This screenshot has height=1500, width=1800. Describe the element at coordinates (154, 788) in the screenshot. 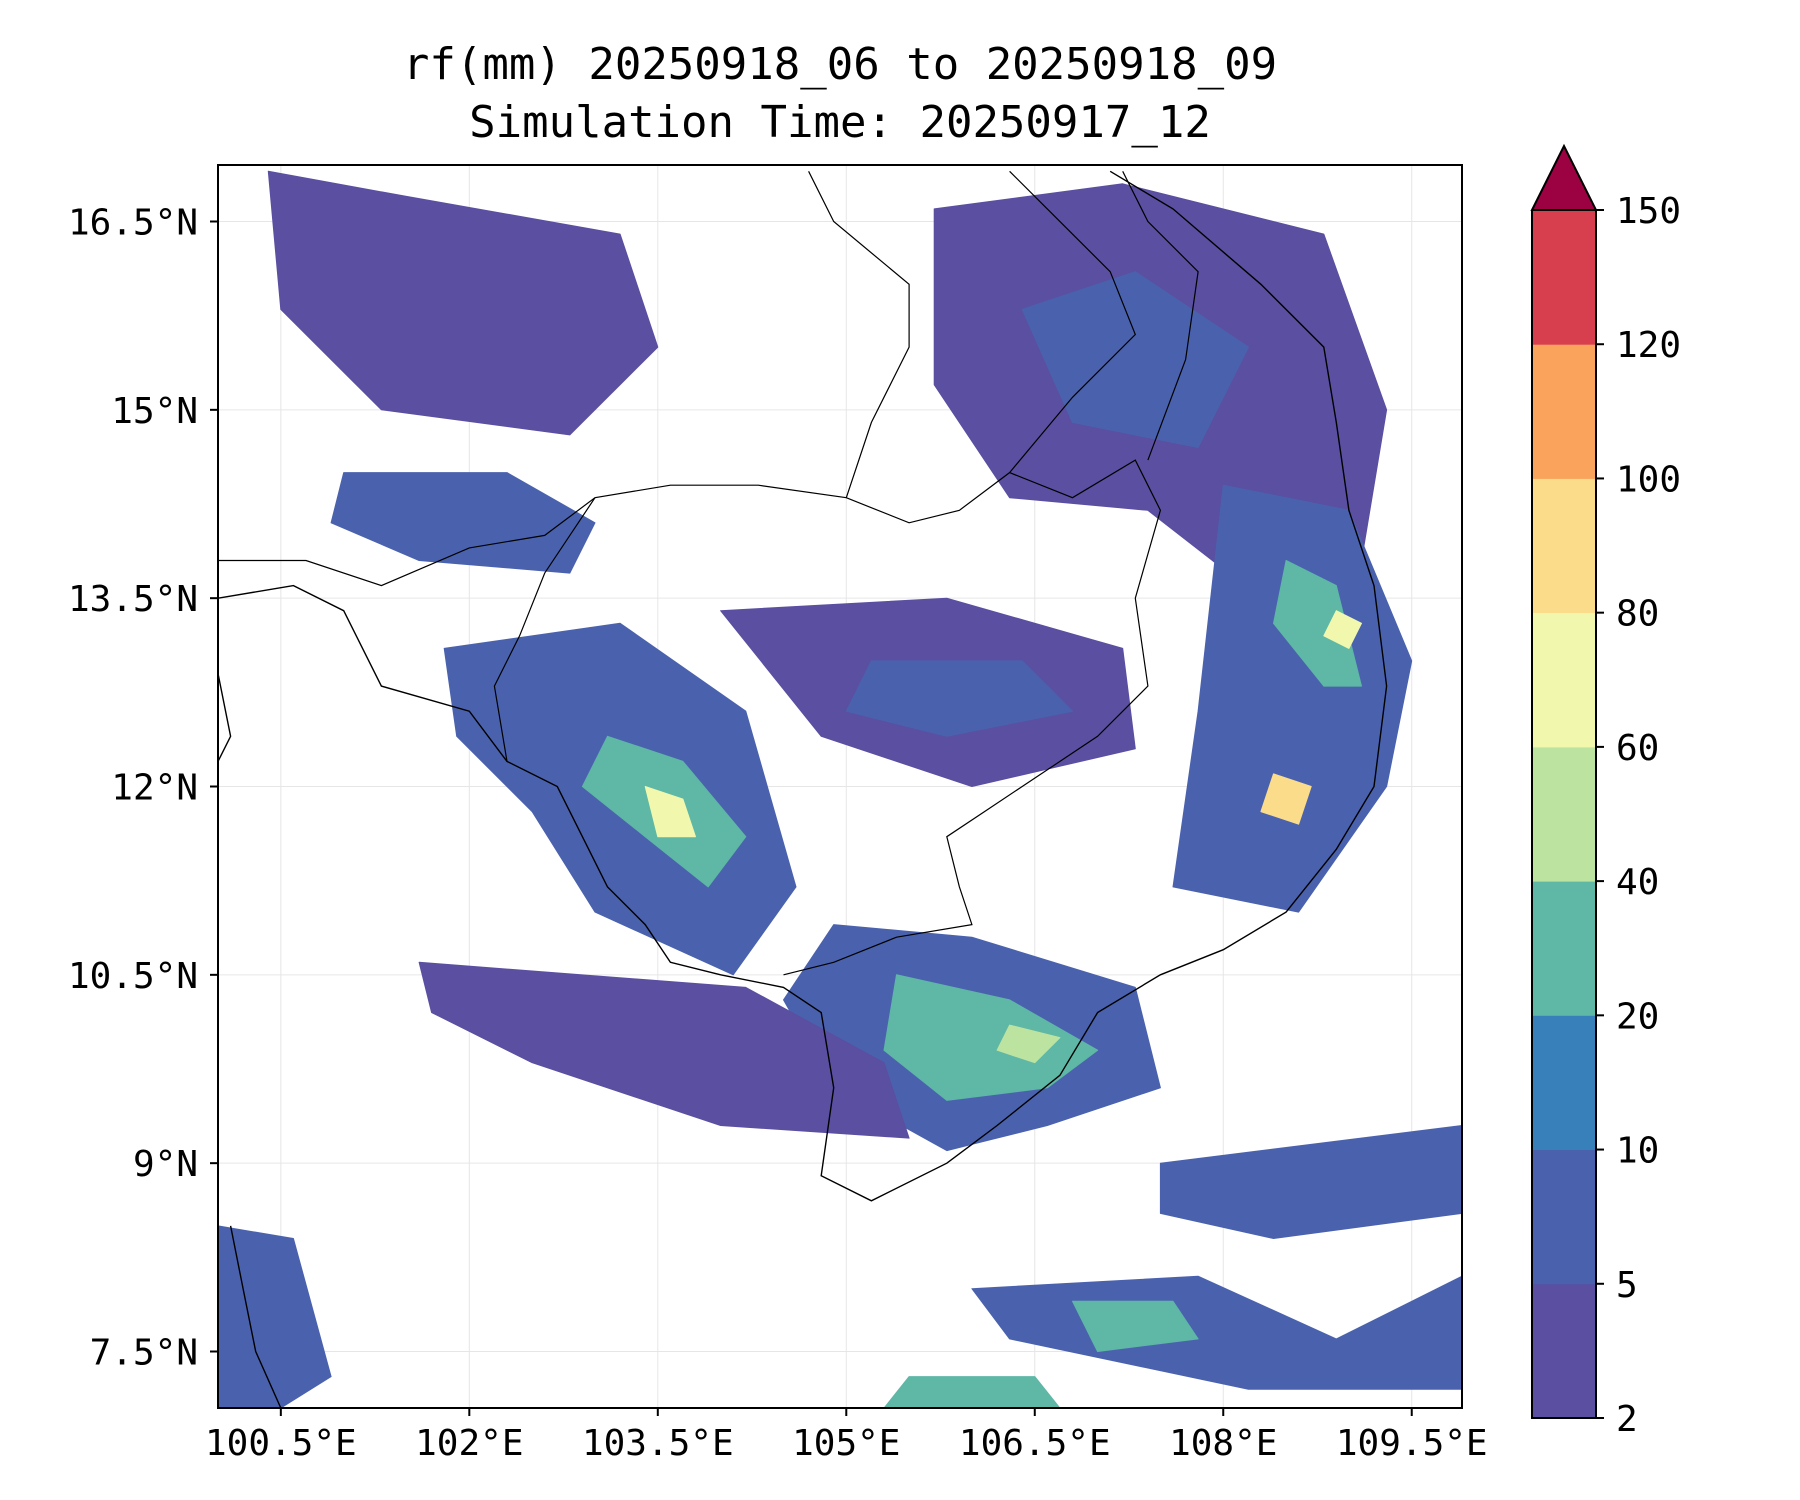

I see `y-tick-label: 12°N` at that location.